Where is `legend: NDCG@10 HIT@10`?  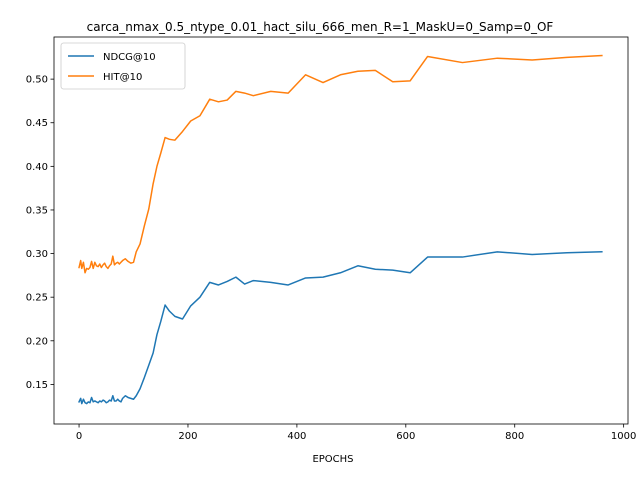 legend: NDCG@10 HIT@10 is located at coordinates (123, 66).